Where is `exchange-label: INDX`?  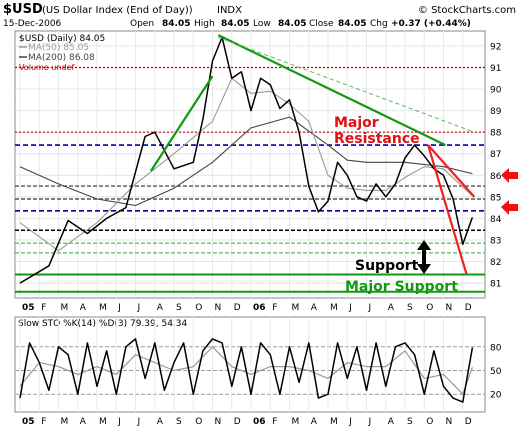
exchange-label: INDX is located at coordinates (229, 10).